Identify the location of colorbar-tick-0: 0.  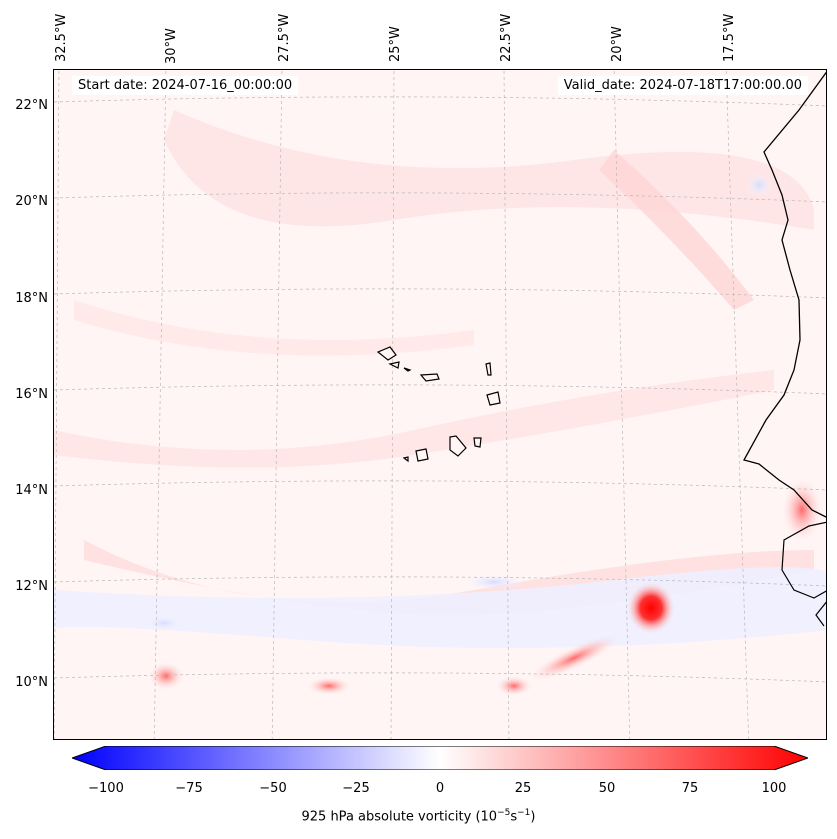
(440, 788).